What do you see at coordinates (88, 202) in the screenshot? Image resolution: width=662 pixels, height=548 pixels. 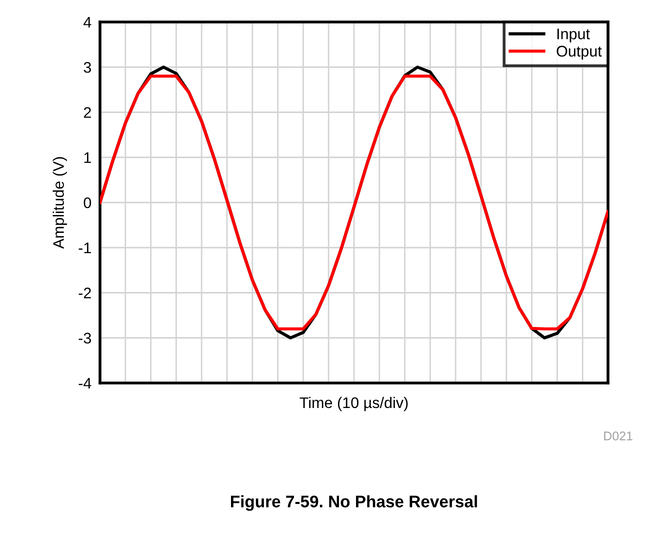 I see `y-tick-label: 0` at bounding box center [88, 202].